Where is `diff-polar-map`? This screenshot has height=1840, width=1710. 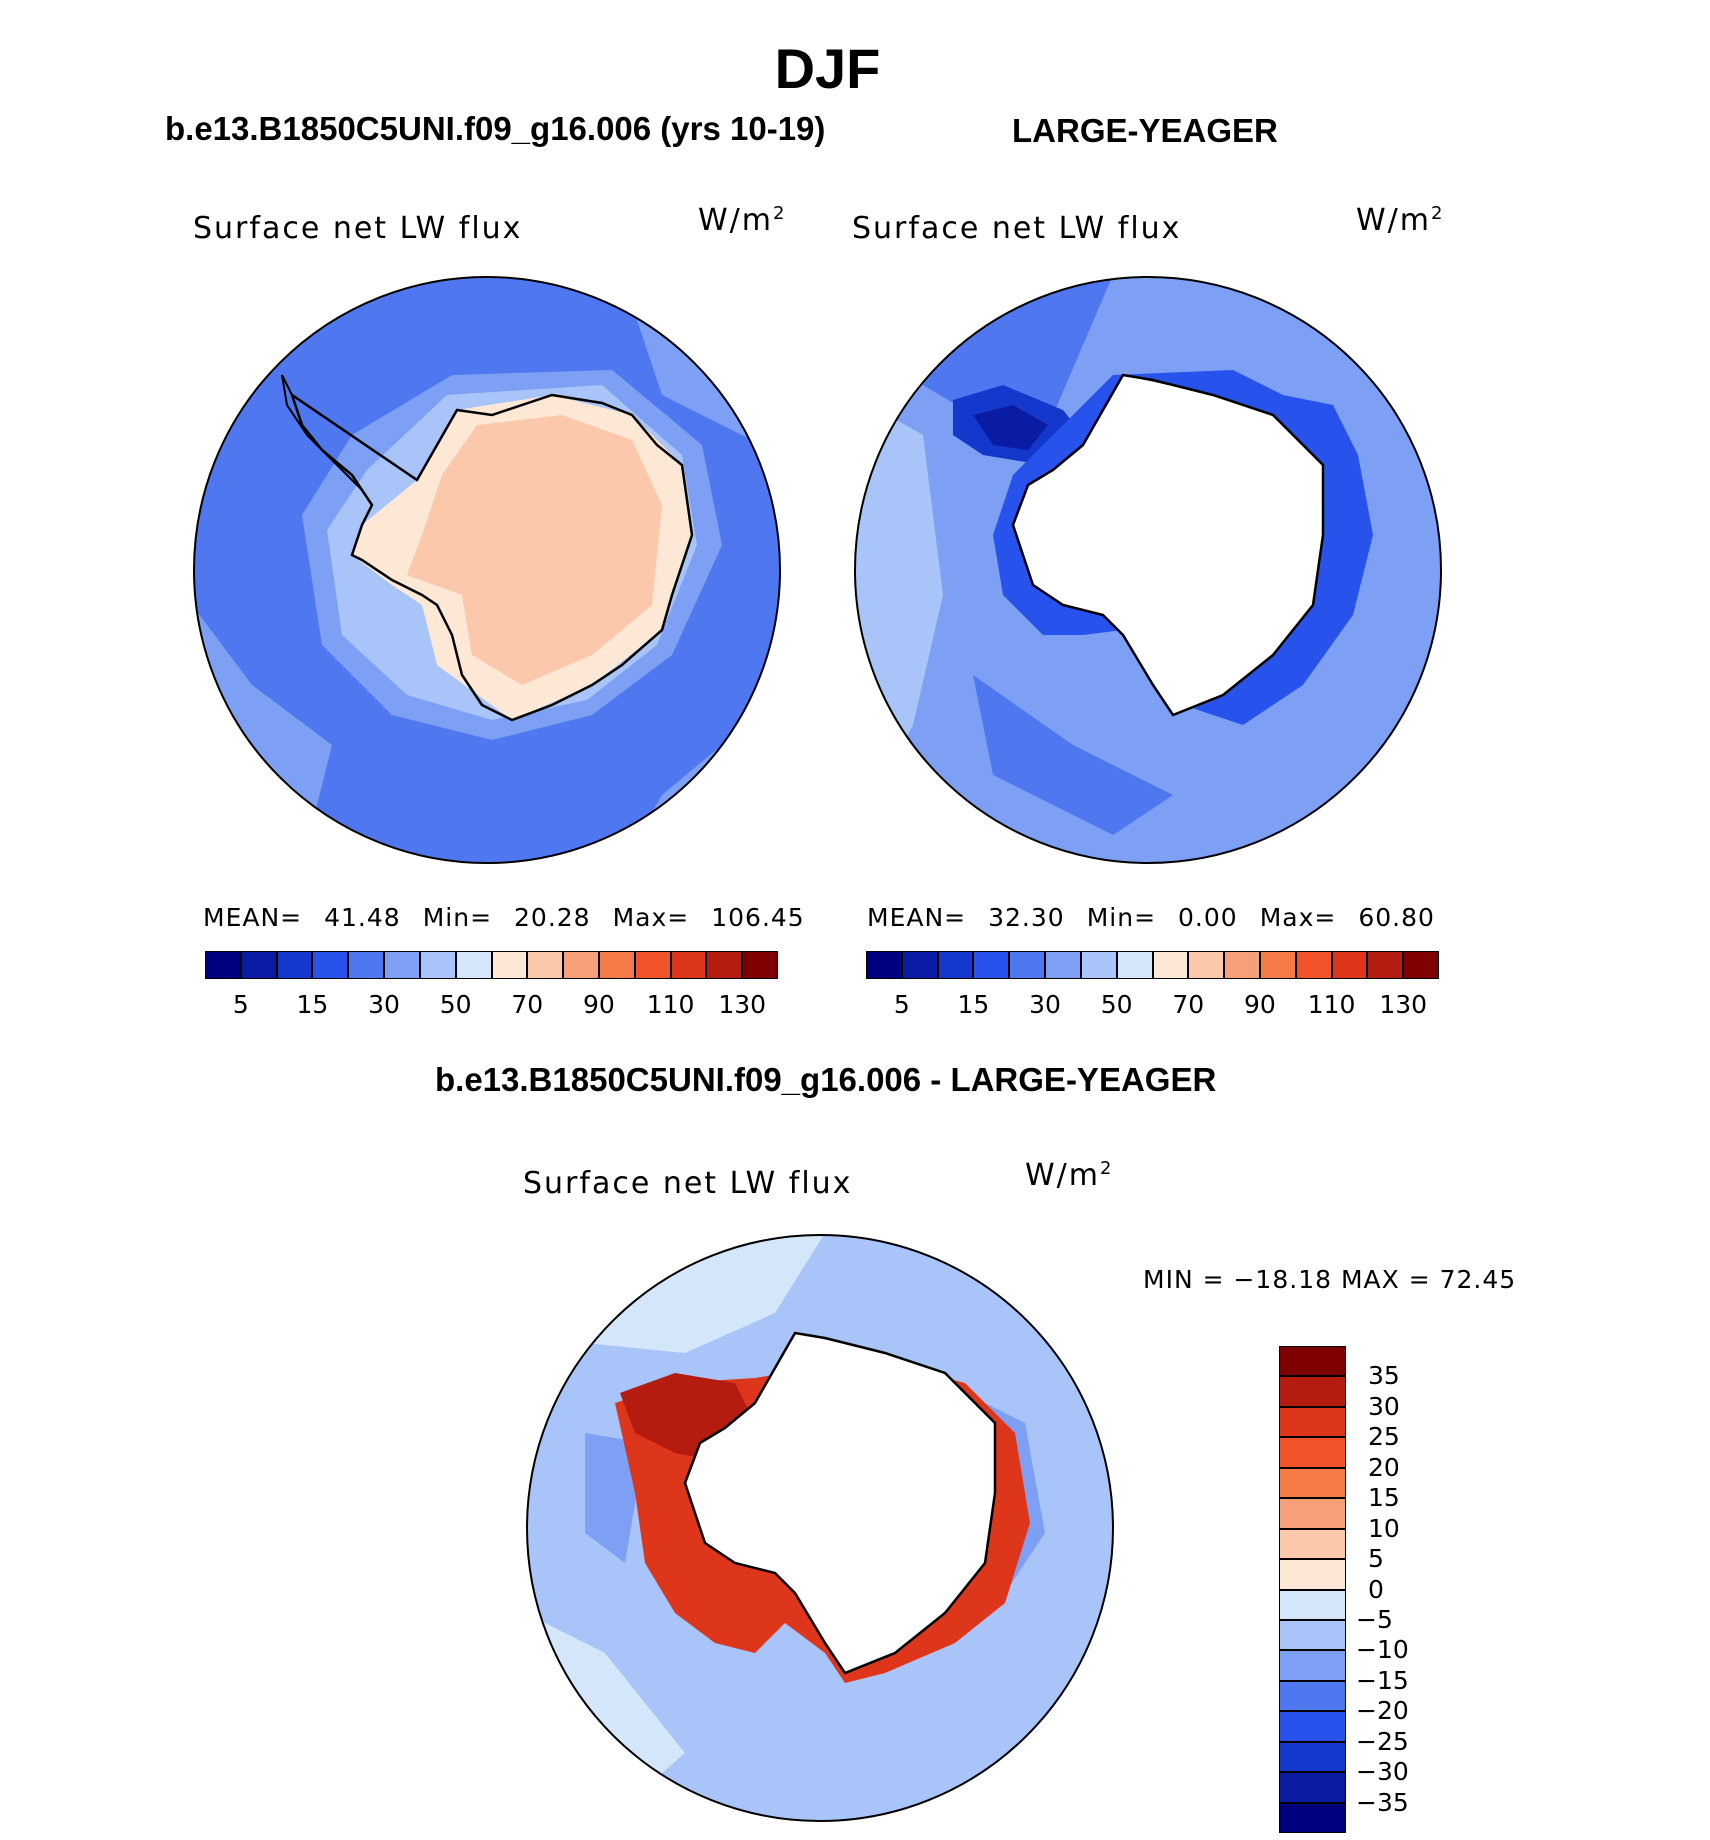 diff-polar-map is located at coordinates (820, 1528).